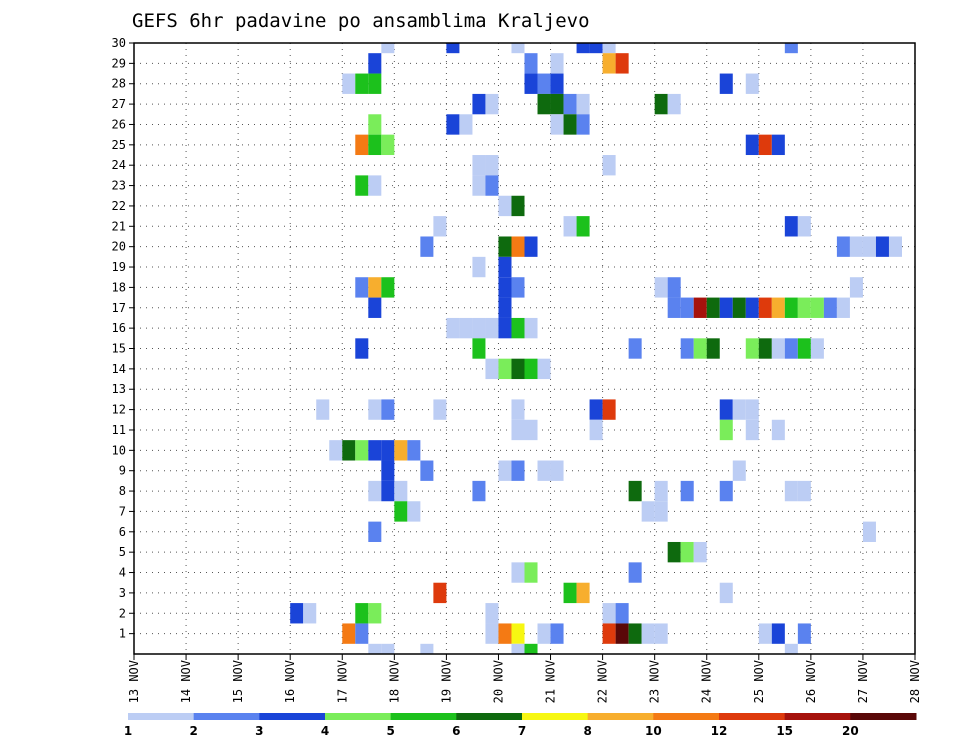  What do you see at coordinates (863, 681) in the screenshot?
I see `x-tick-label: 27 NOV` at bounding box center [863, 681].